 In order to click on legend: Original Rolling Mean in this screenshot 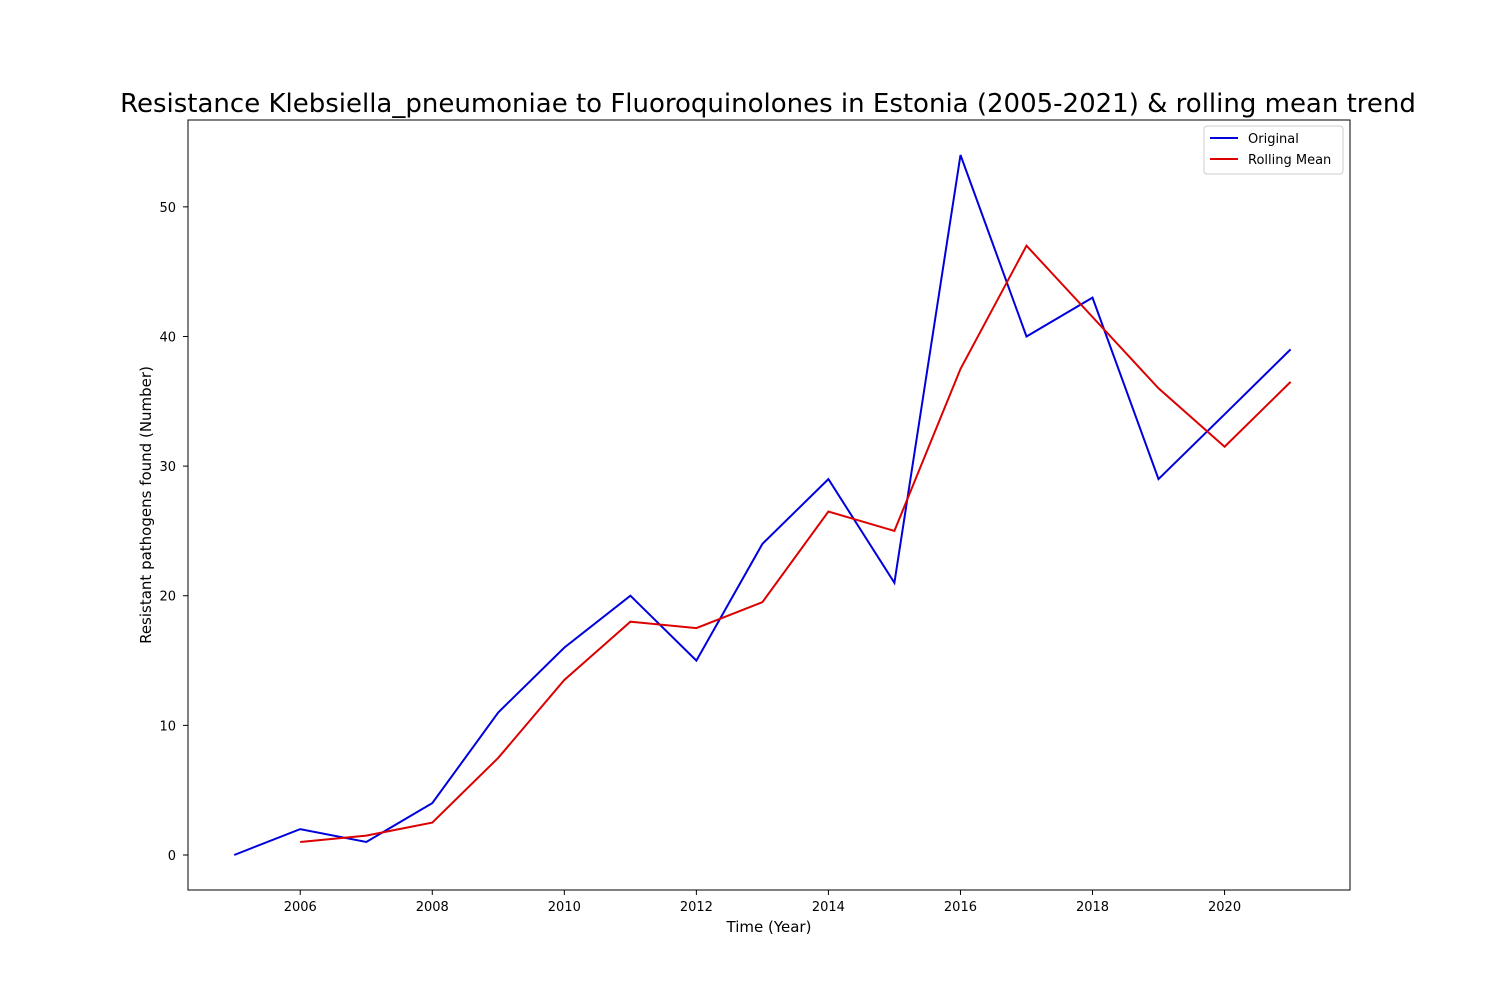, I will do `click(1273, 150)`.